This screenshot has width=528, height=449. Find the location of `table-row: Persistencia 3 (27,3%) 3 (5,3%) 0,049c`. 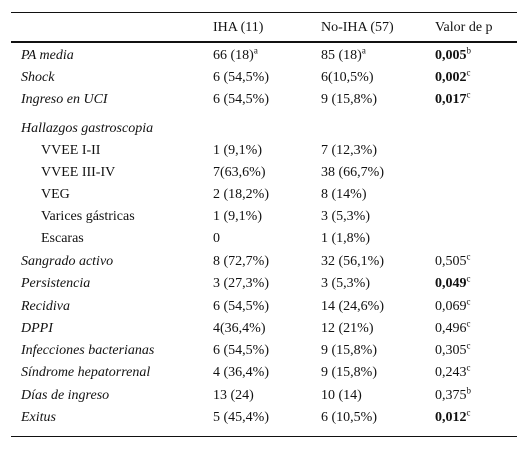

table-row: Persistencia 3 (27,3%) 3 (5,3%) 0,049c is located at coordinates (264, 284).